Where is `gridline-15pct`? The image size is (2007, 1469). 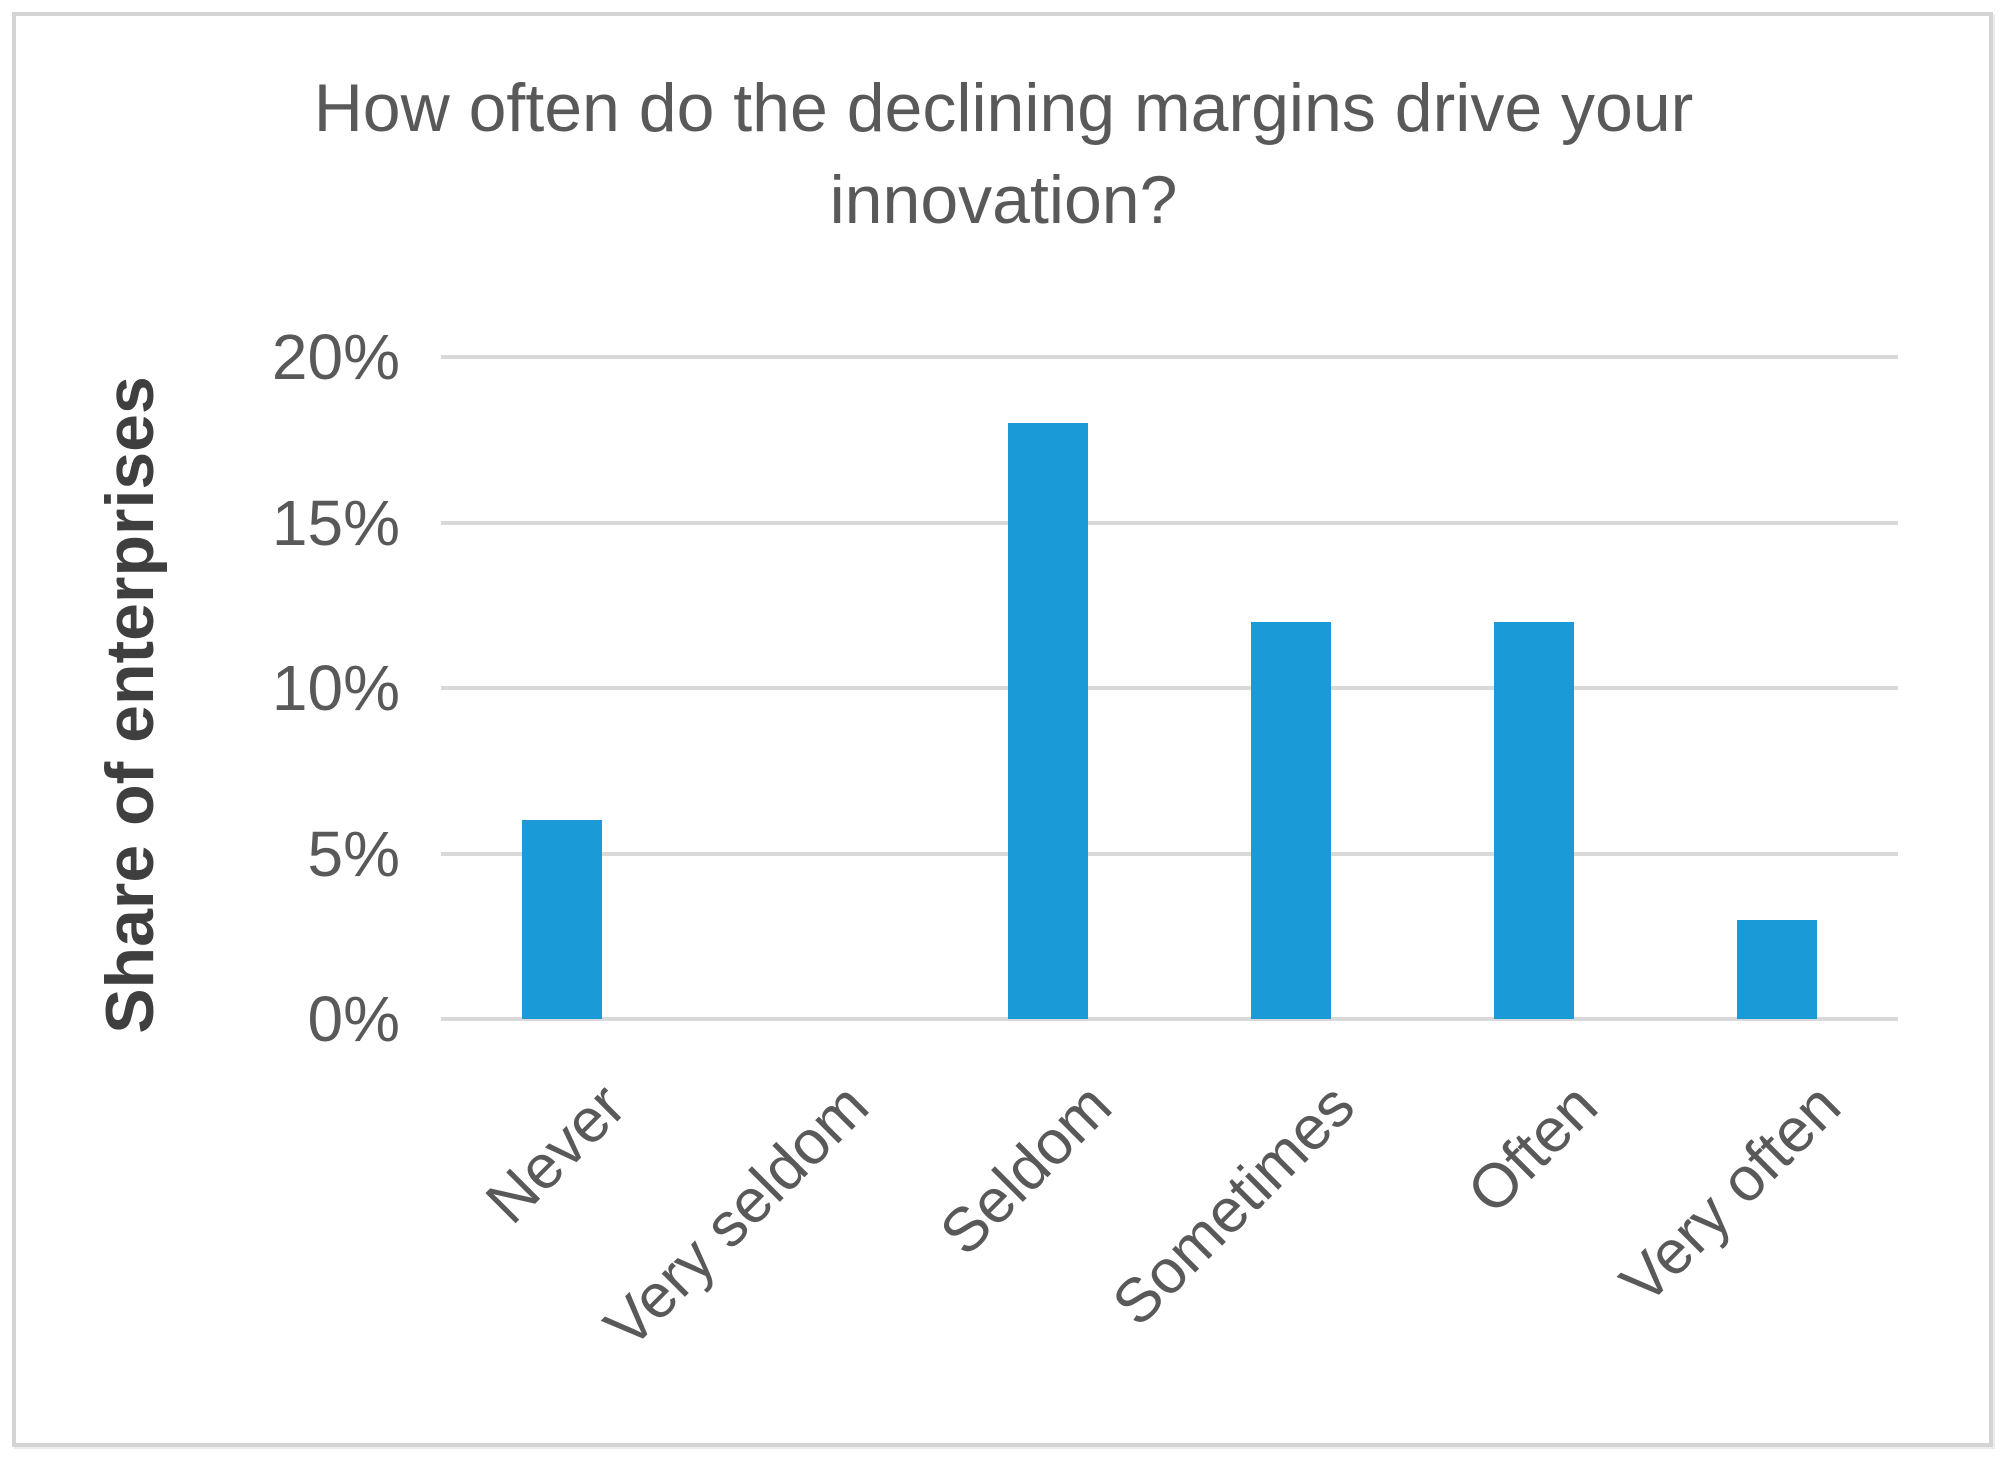 gridline-15pct is located at coordinates (1169, 522).